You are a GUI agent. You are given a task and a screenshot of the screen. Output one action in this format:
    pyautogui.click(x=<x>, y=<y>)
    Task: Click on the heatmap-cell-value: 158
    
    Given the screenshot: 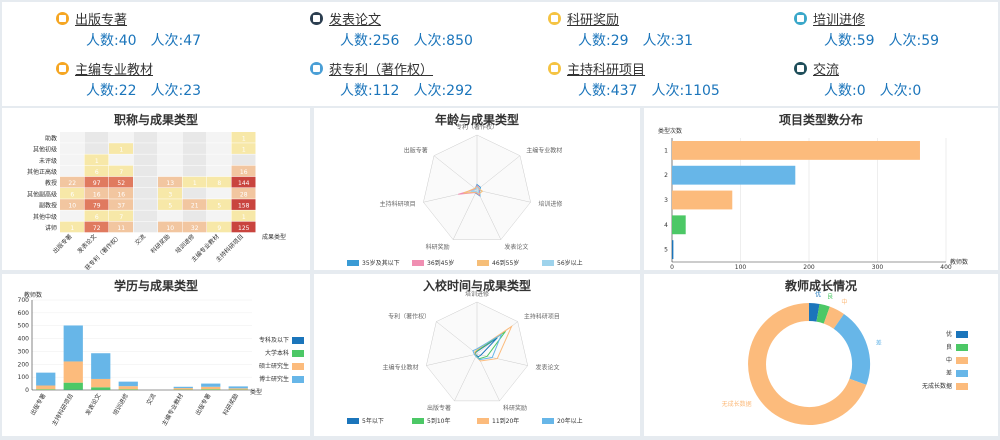 What is the action you would take?
    pyautogui.click(x=244, y=206)
    